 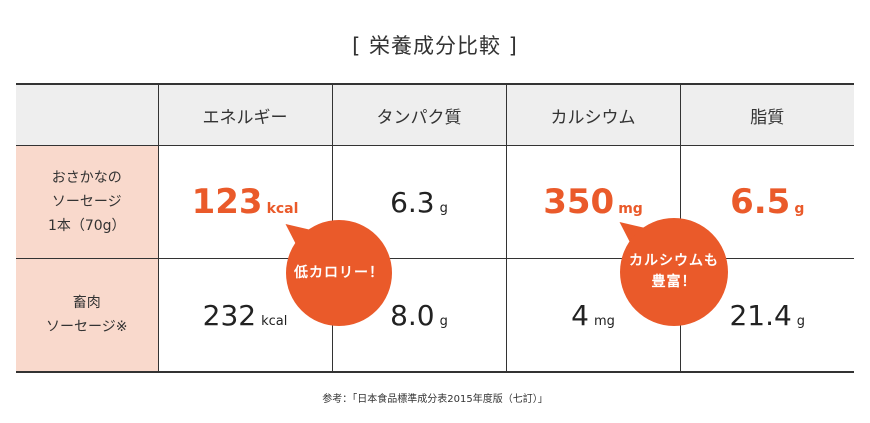 What do you see at coordinates (674, 261) in the screenshot?
I see `calcium-bubble-line: カルシウムも` at bounding box center [674, 261].